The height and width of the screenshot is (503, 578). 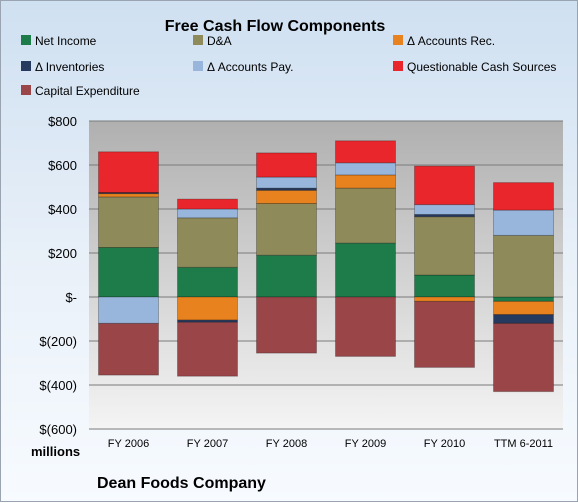 I want to click on company-name: Dean Foods Company, so click(x=181, y=483).